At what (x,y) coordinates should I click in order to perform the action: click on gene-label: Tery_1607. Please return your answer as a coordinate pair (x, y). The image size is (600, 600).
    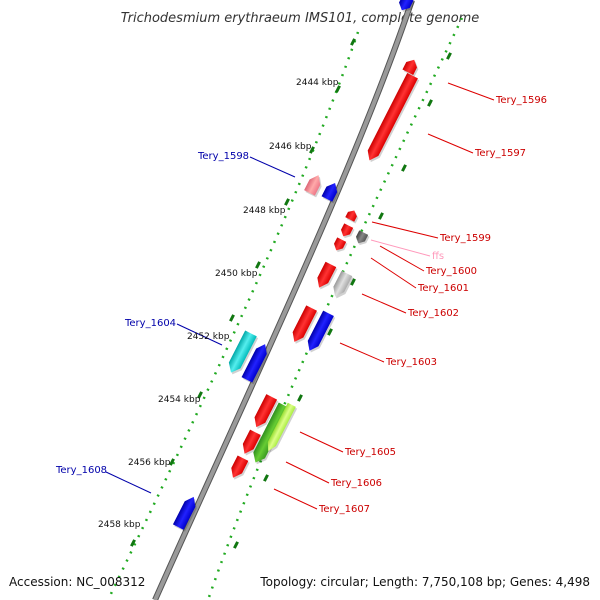
    Looking at the image, I should click on (344, 509).